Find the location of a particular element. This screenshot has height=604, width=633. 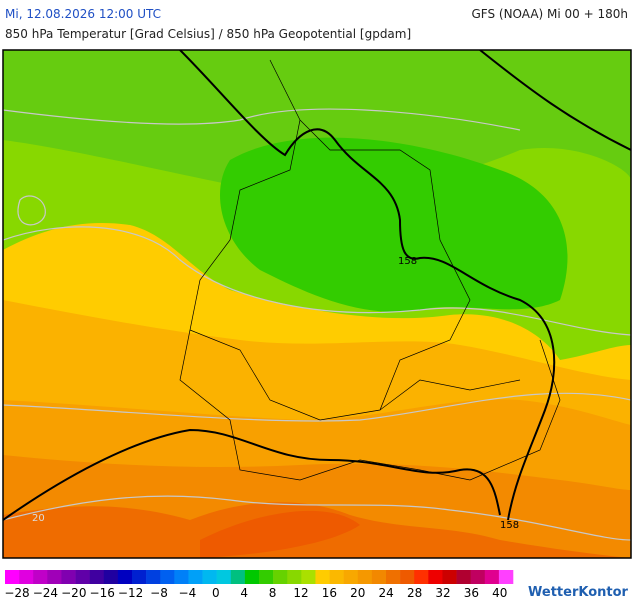

colorbar-label: 32 is located at coordinates (442, 593).